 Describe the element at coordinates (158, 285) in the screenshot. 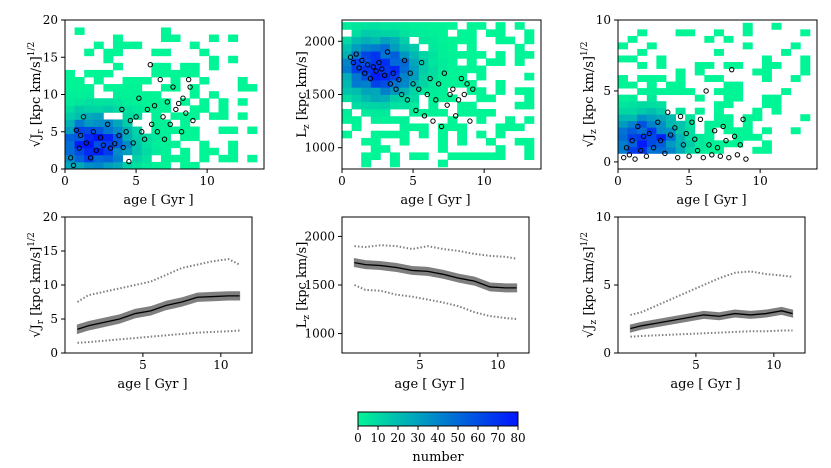

I see `panel-bottom-left-frame` at that location.